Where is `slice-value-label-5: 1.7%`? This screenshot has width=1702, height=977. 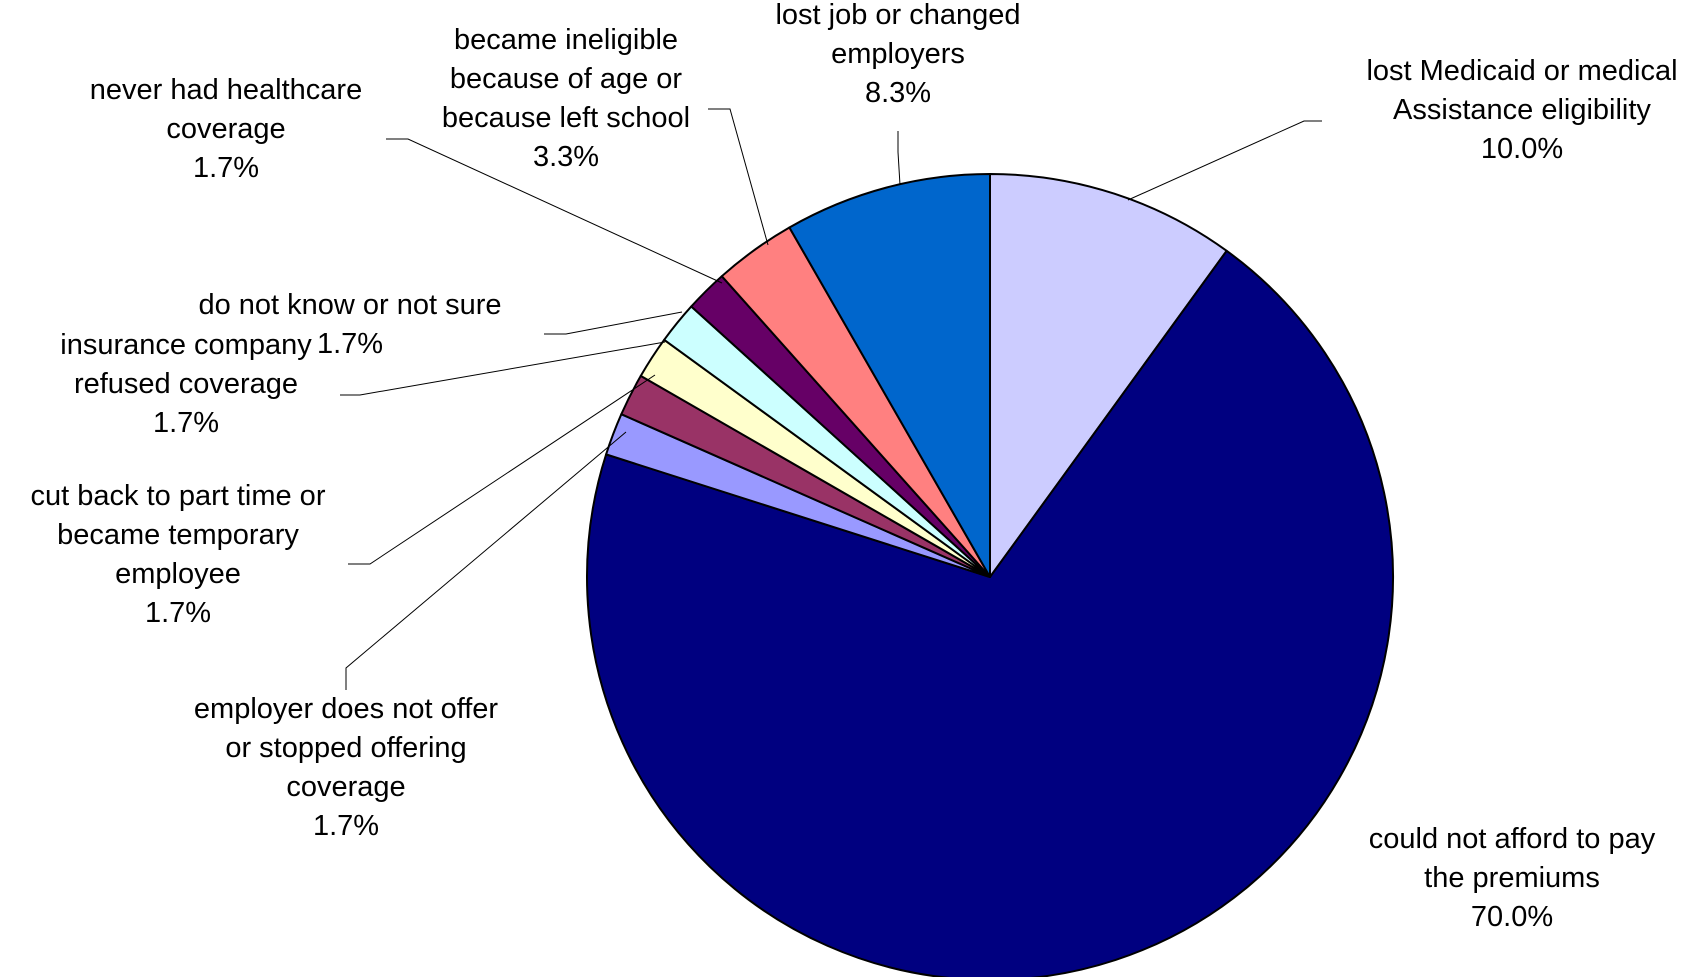
slice-value-label-5: 1.7% is located at coordinates (350, 344).